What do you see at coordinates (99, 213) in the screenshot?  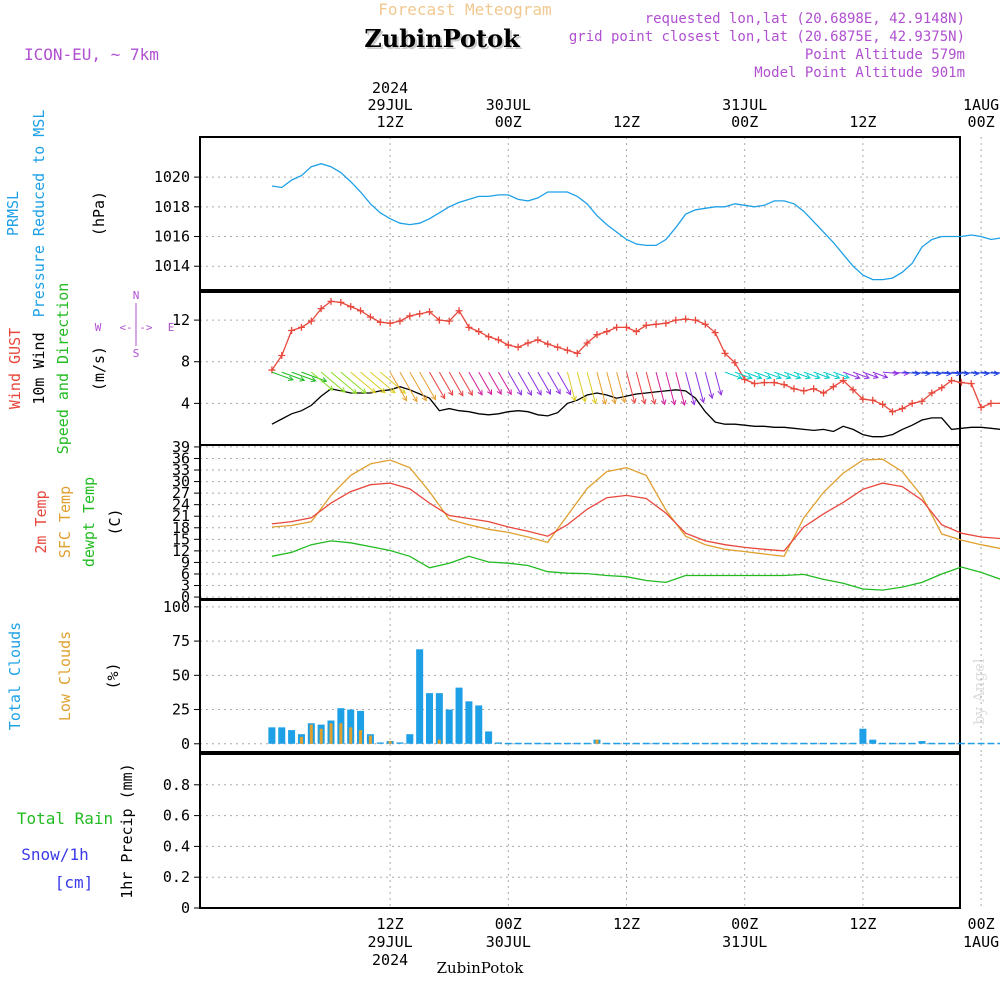 I see `pressure-axis-label: (hPa)` at bounding box center [99, 213].